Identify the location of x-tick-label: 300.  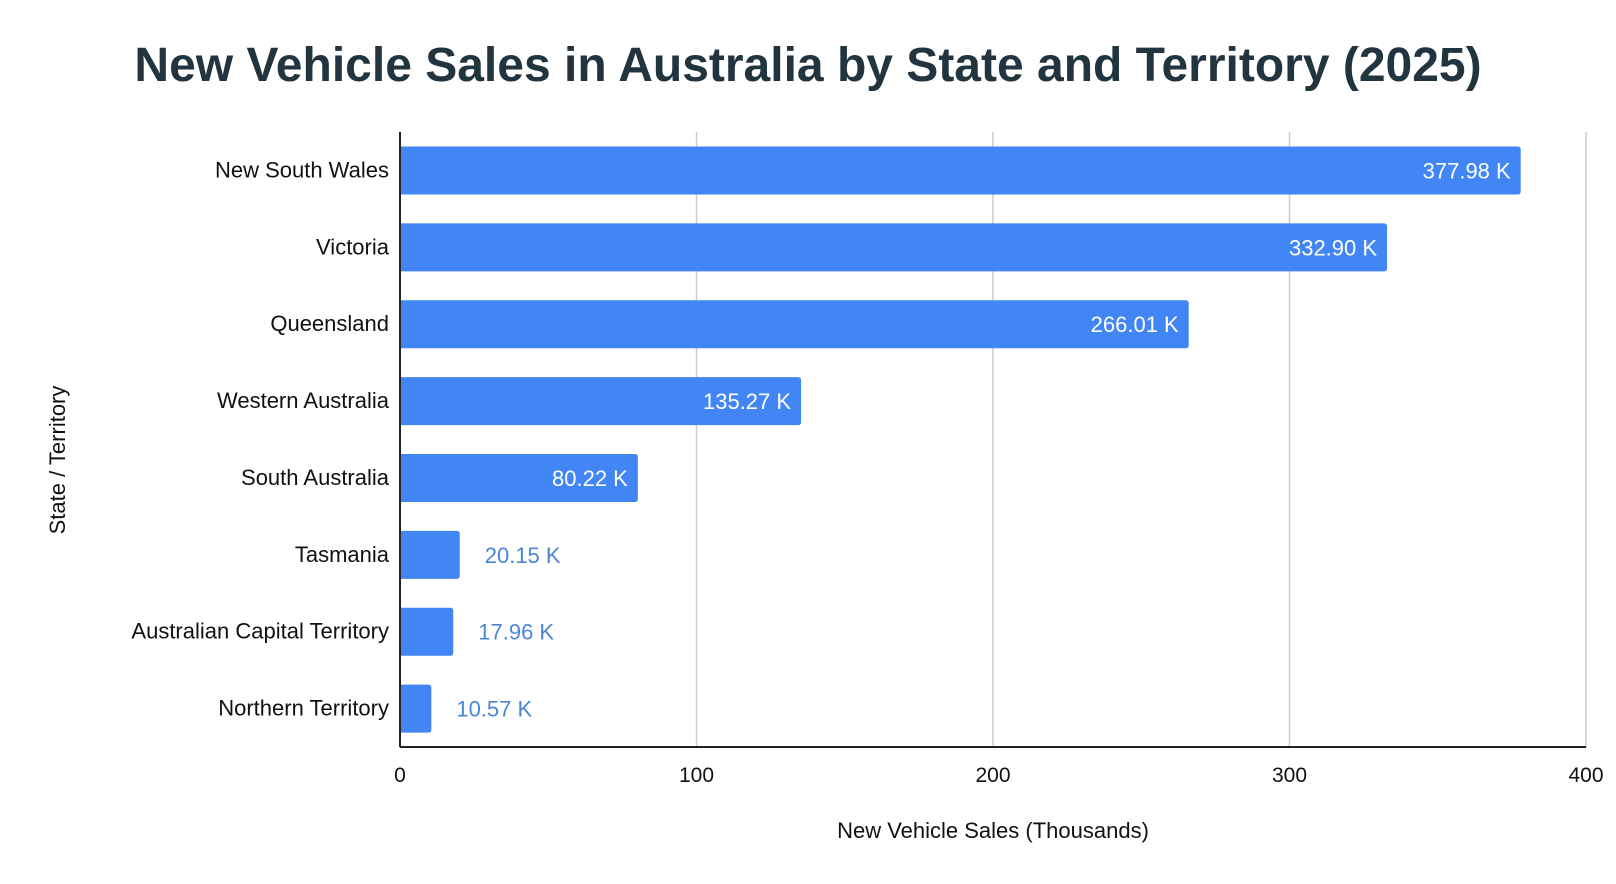
(1289, 775).